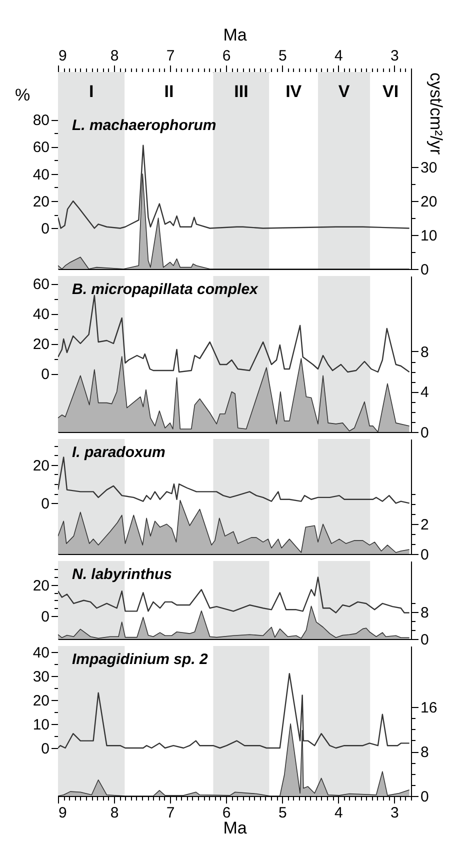 Image resolution: width=463 pixels, height=853 pixels. I want to click on y2-tick-label: 16, so click(429, 708).